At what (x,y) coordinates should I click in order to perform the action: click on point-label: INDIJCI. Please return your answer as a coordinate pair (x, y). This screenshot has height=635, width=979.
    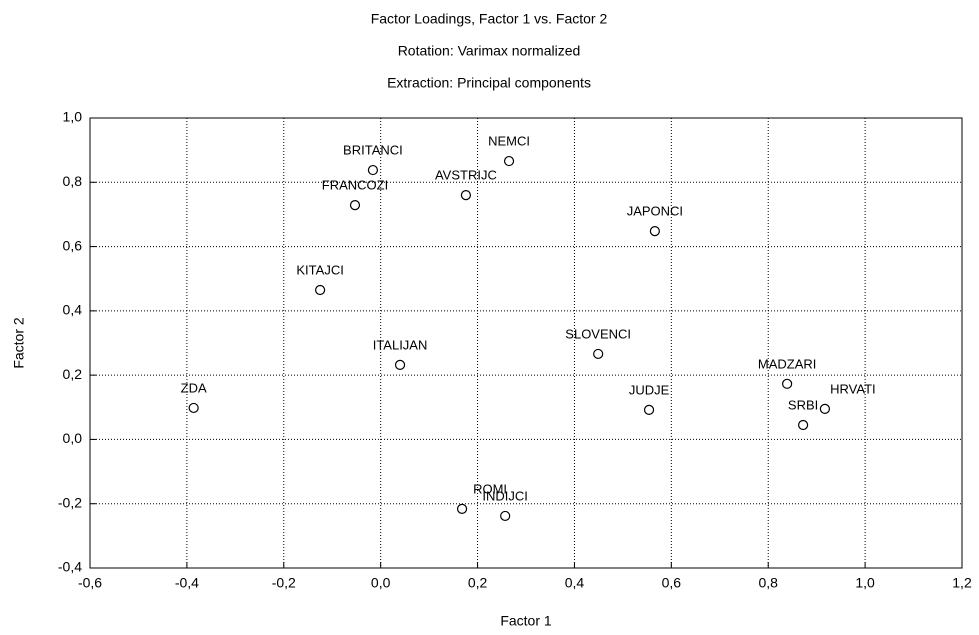
    Looking at the image, I should click on (505, 495).